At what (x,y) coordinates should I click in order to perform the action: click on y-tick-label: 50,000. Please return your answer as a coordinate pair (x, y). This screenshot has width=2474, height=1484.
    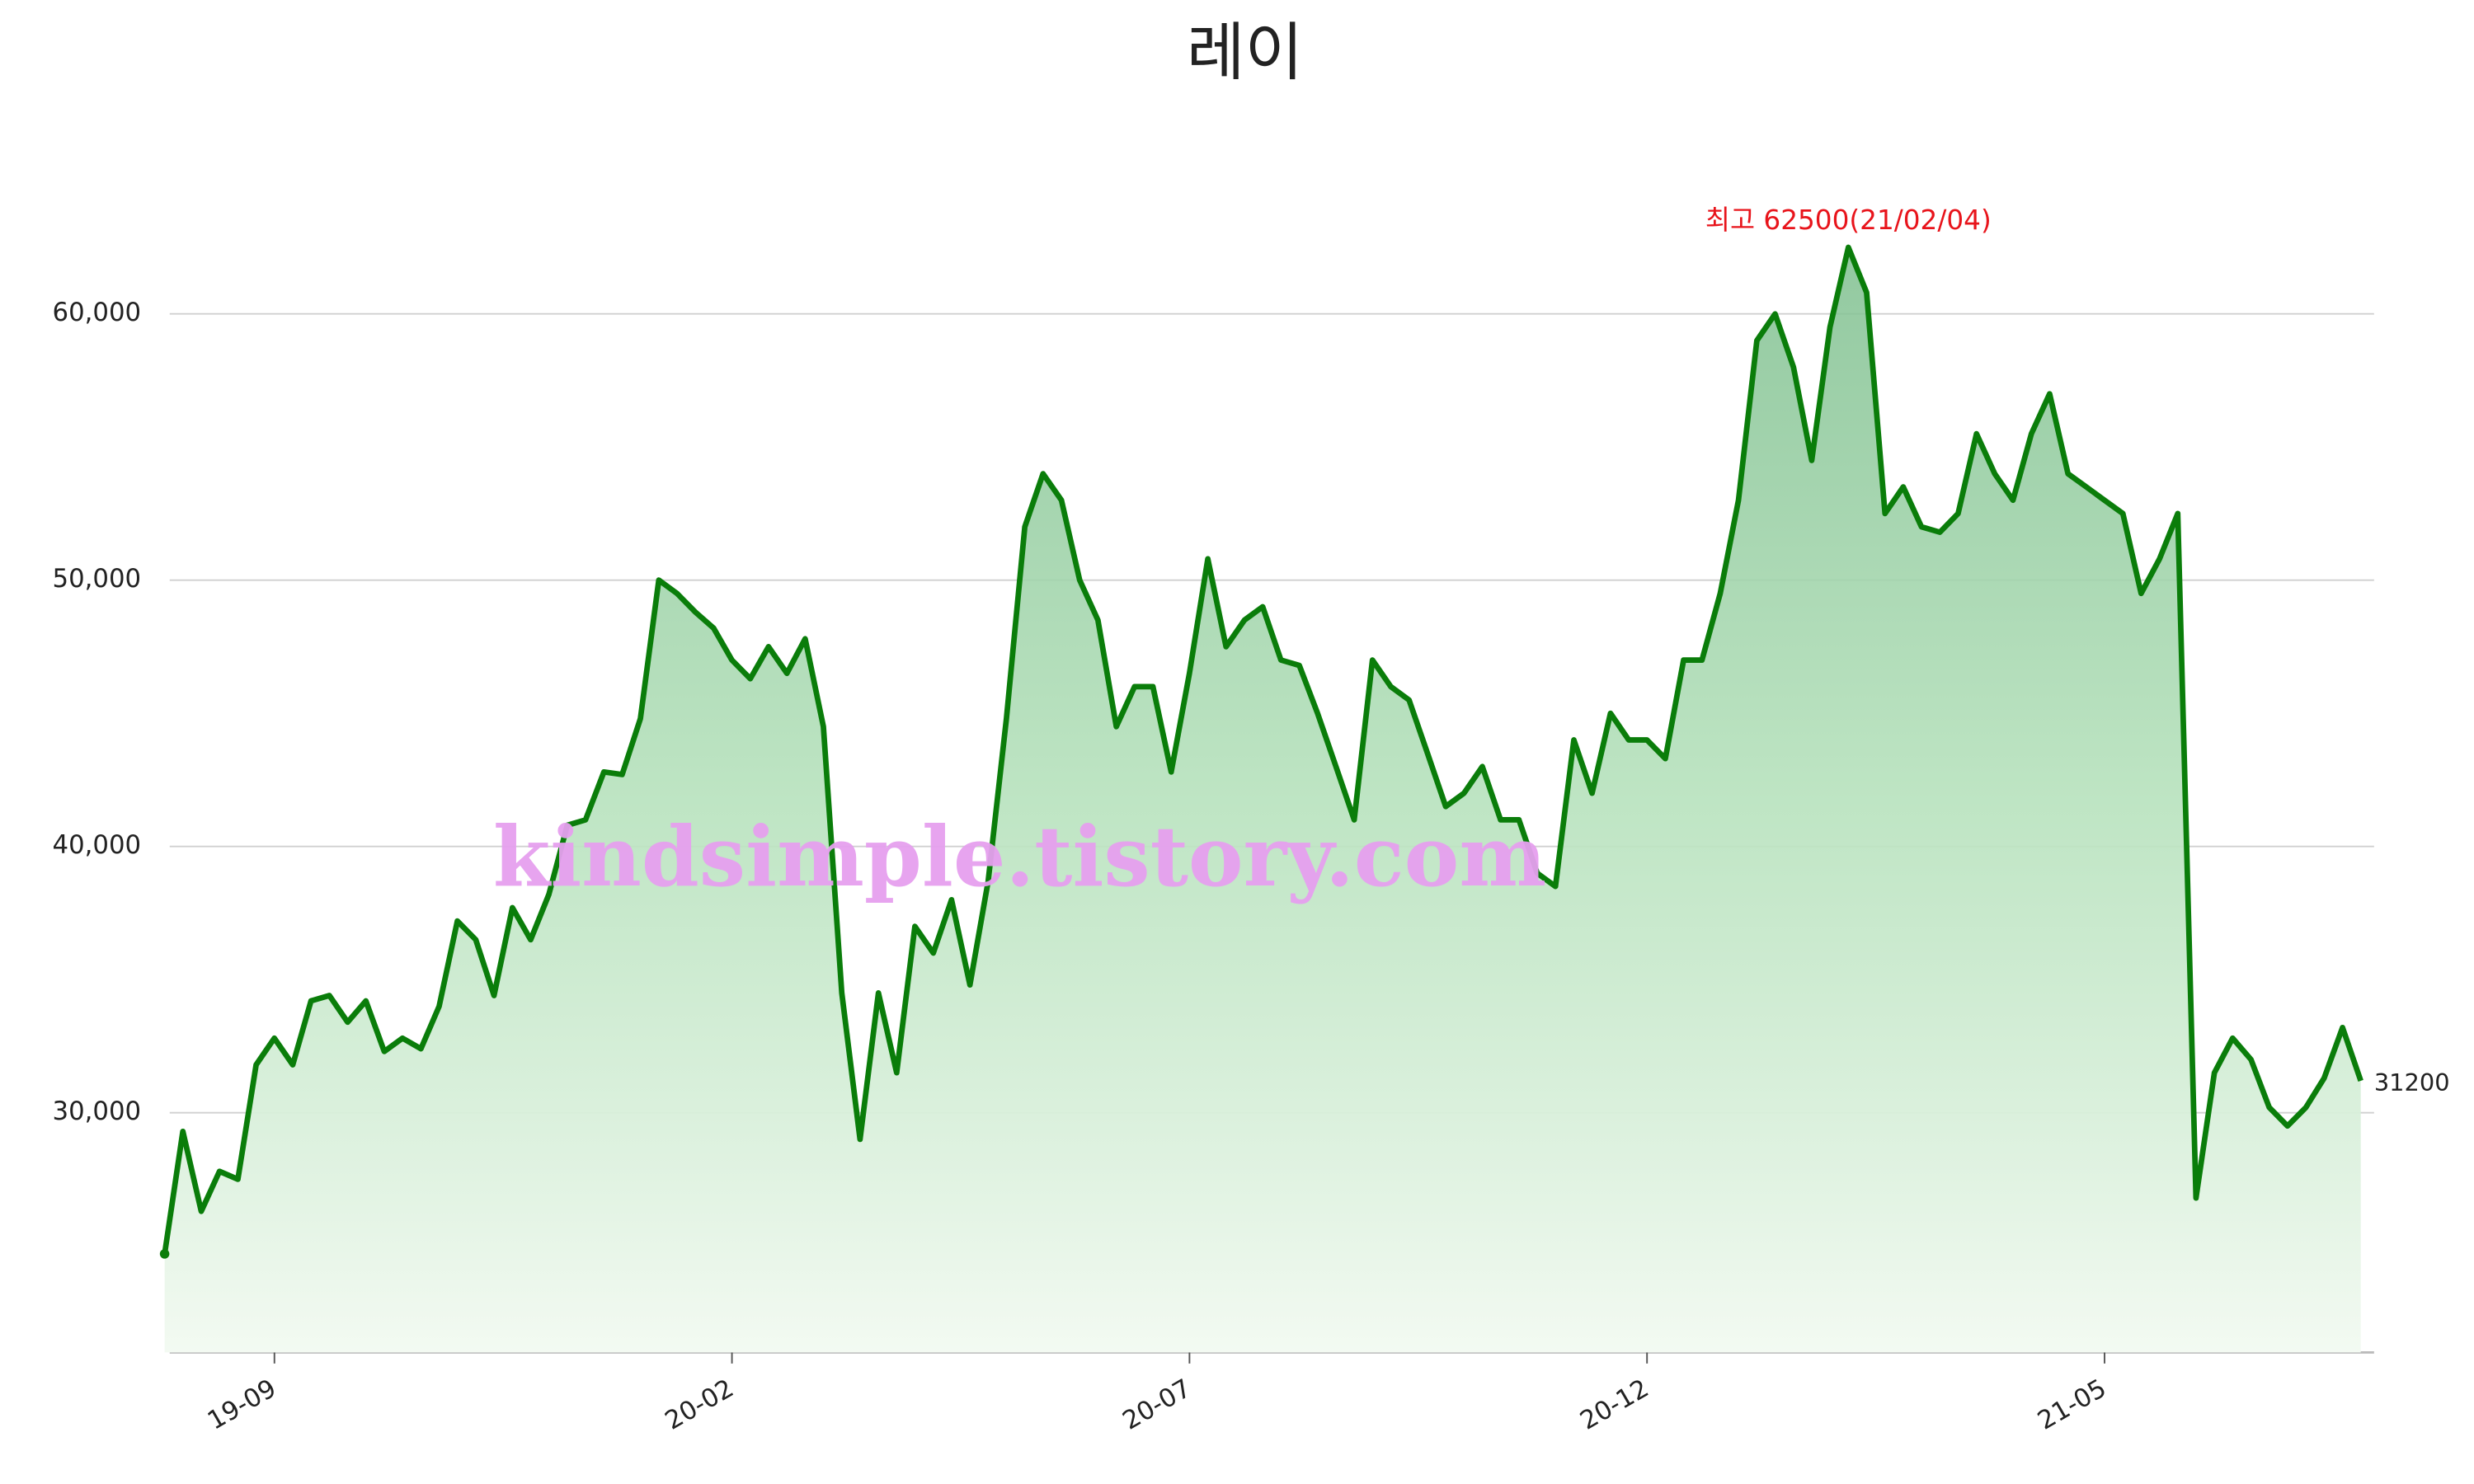
    Looking at the image, I should click on (97, 579).